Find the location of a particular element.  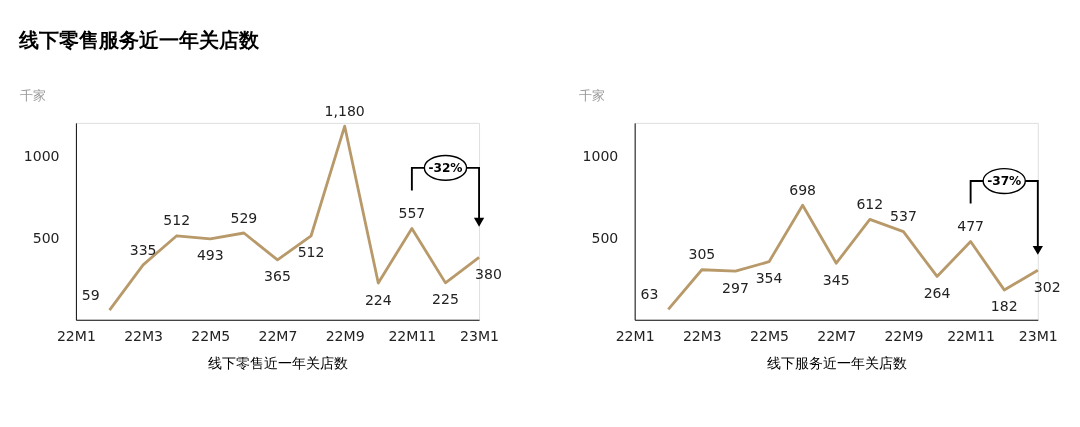

data-label: 225 is located at coordinates (445, 299).